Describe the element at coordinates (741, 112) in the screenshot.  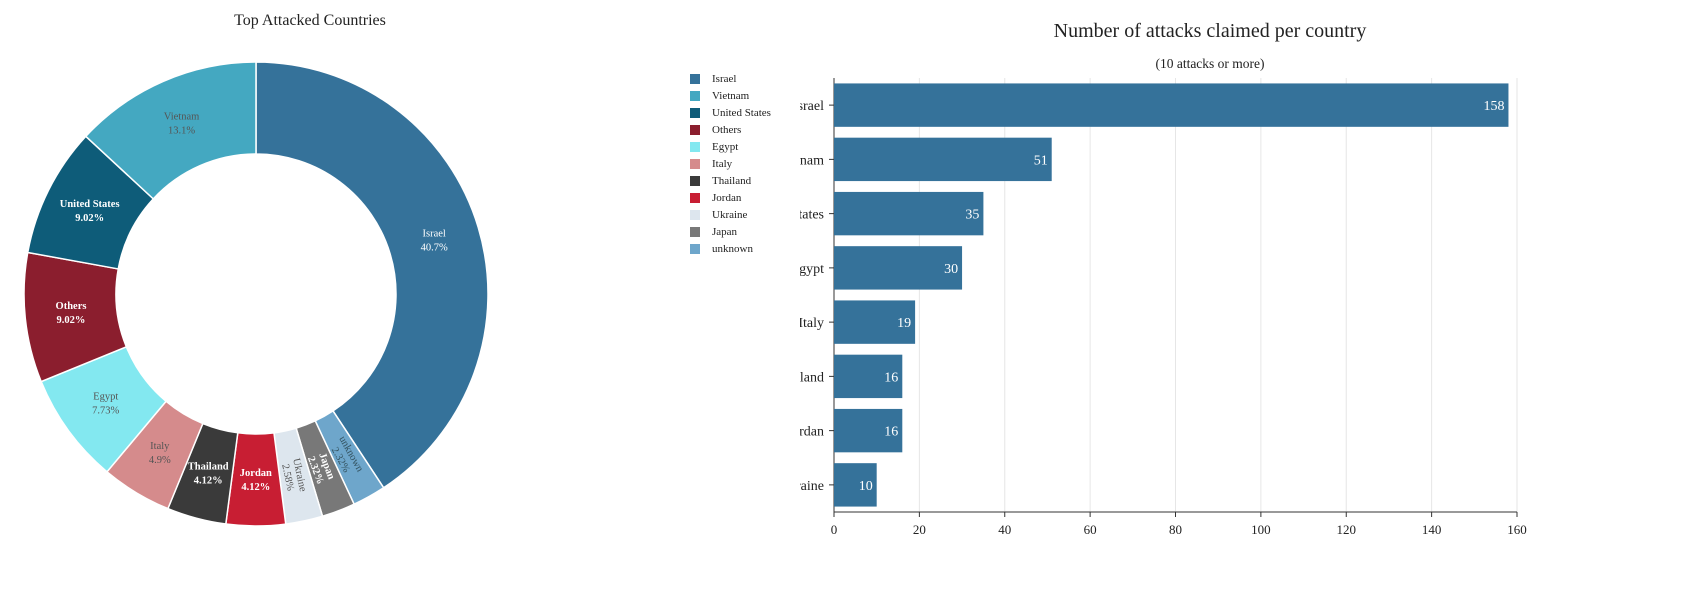
I see `legend-label: United States` at that location.